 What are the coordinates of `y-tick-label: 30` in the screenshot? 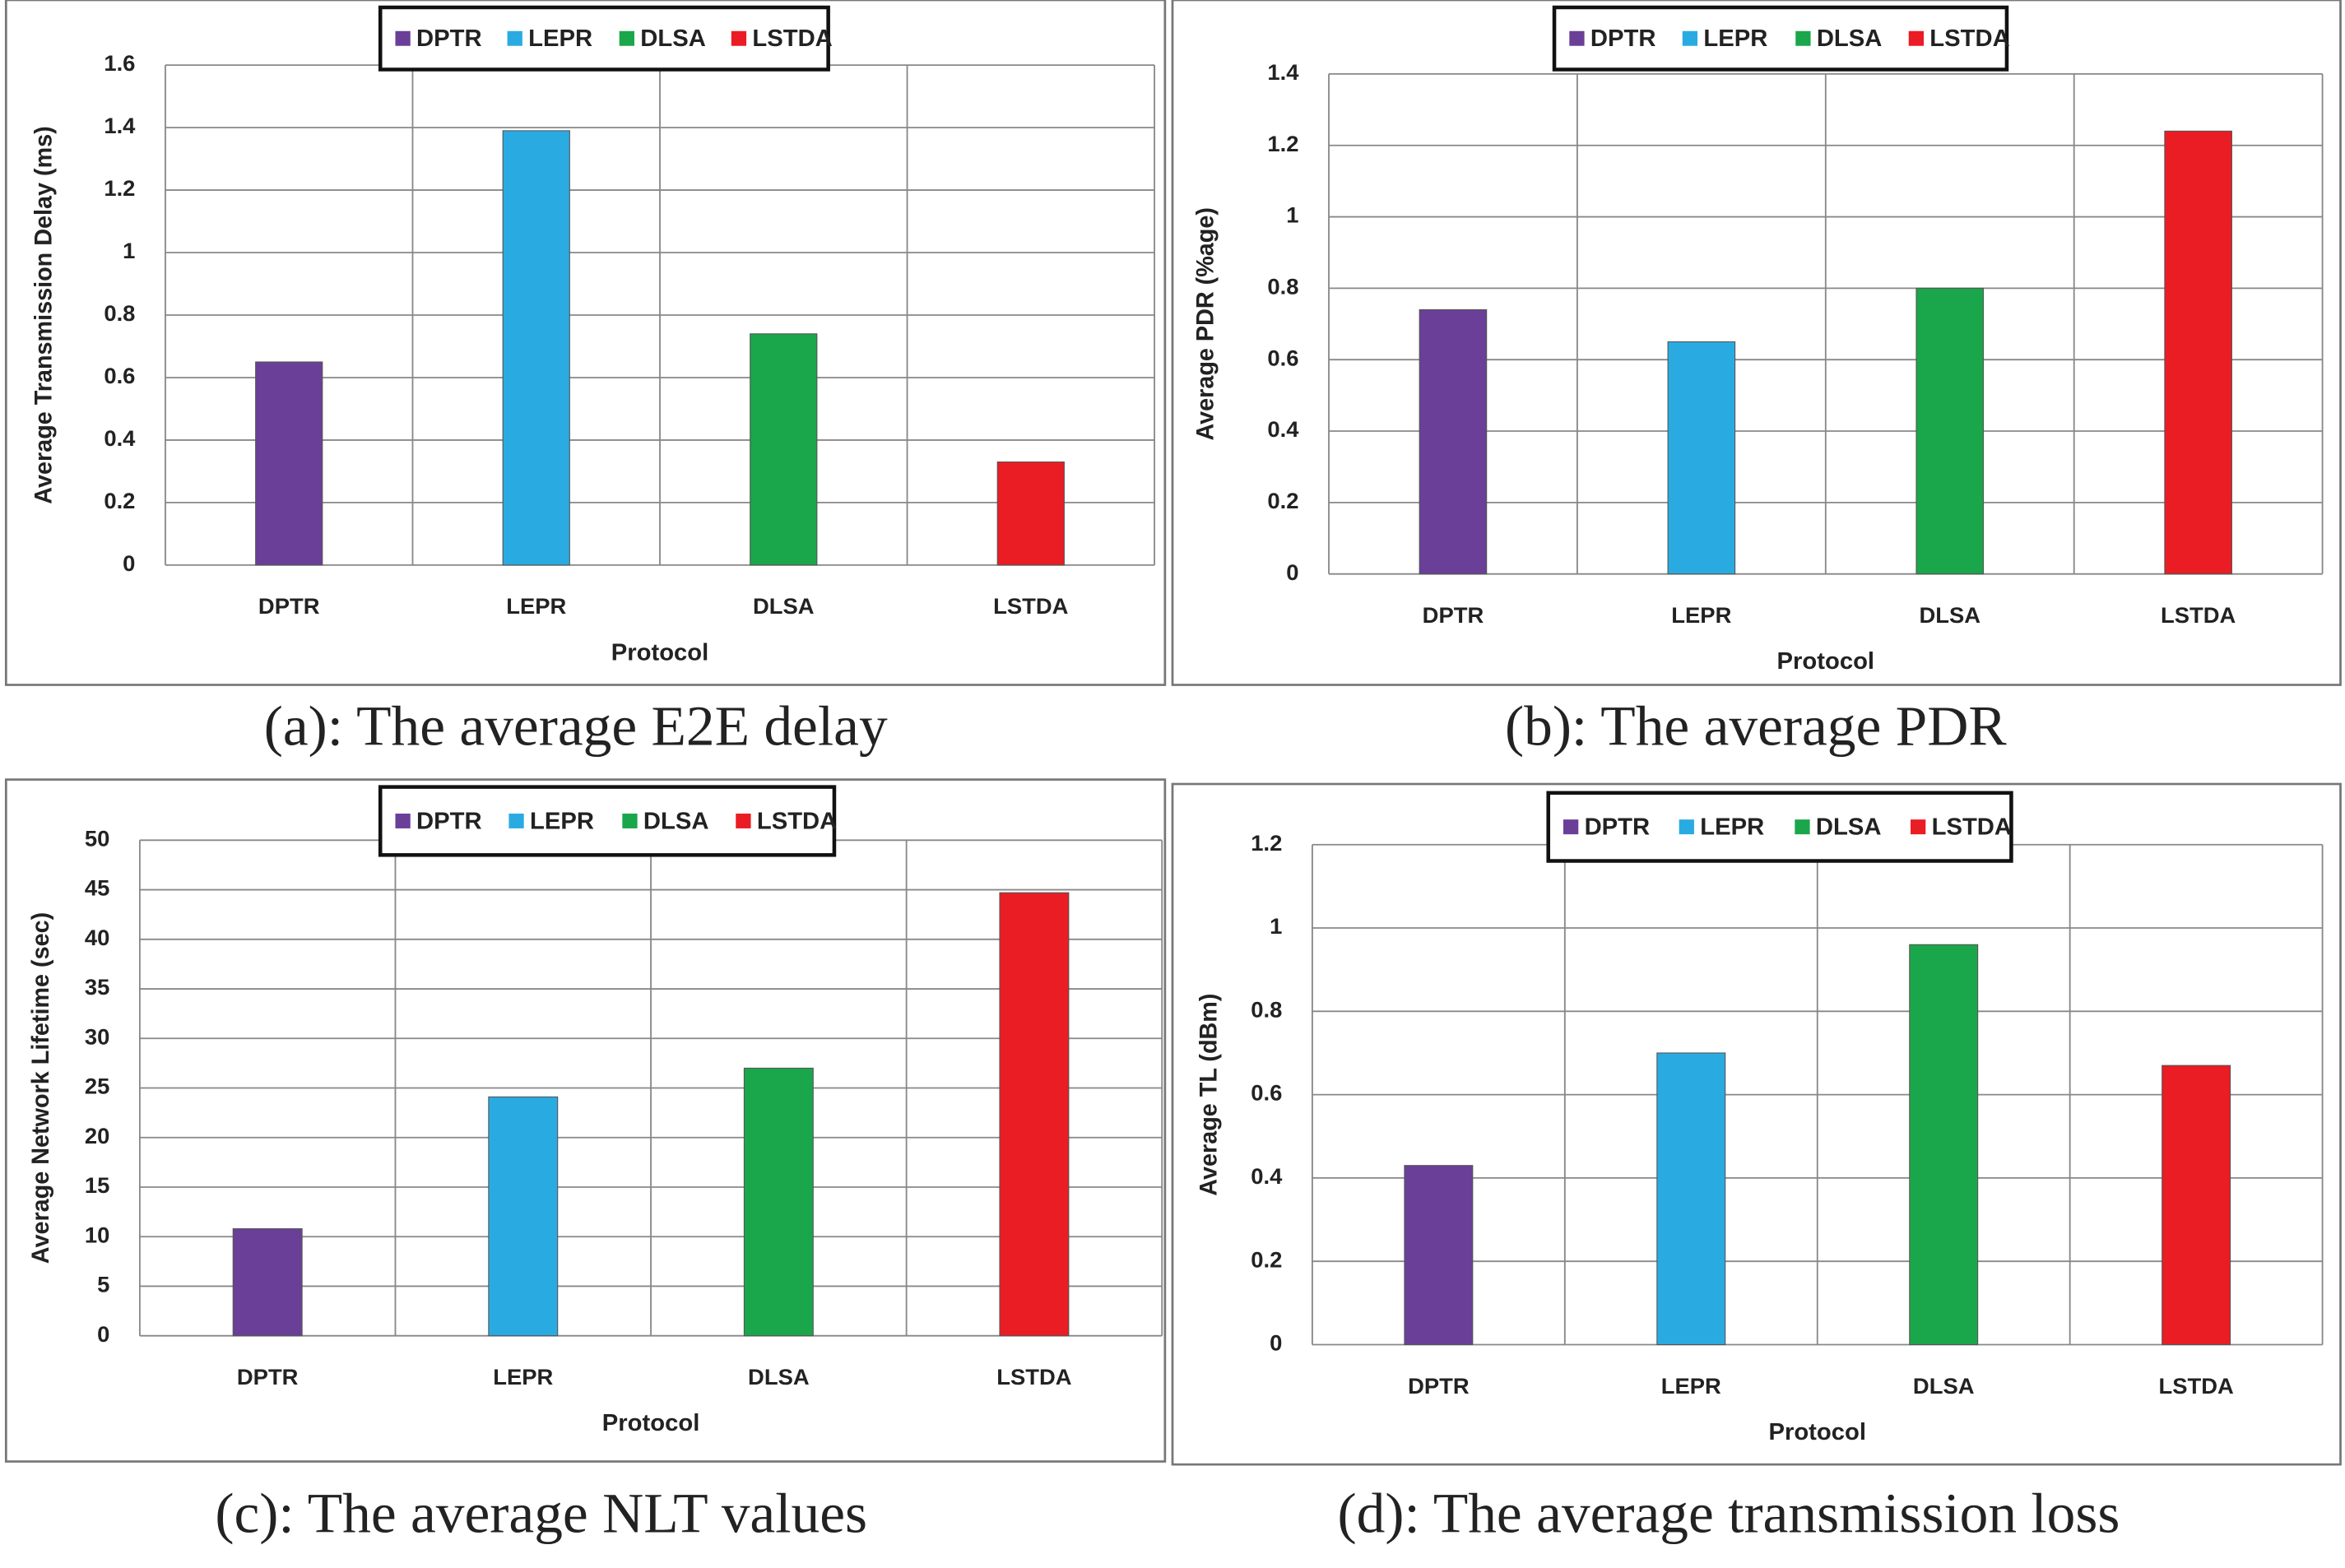 It's located at (97, 1037).